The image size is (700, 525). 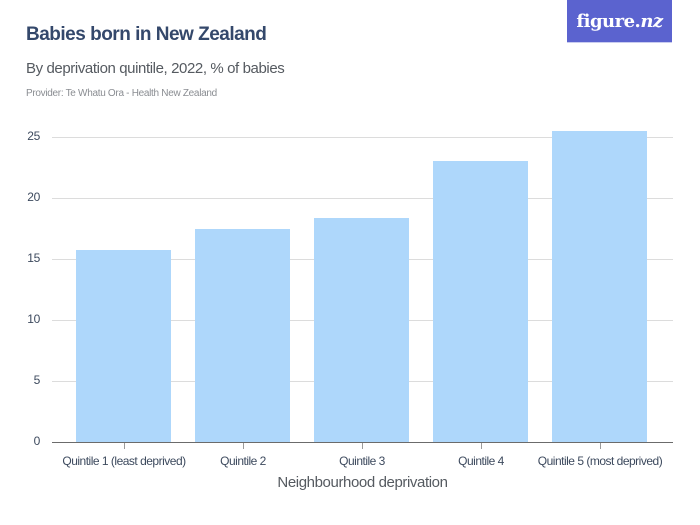 I want to click on x-tick-label: Quintile 3, so click(x=362, y=461).